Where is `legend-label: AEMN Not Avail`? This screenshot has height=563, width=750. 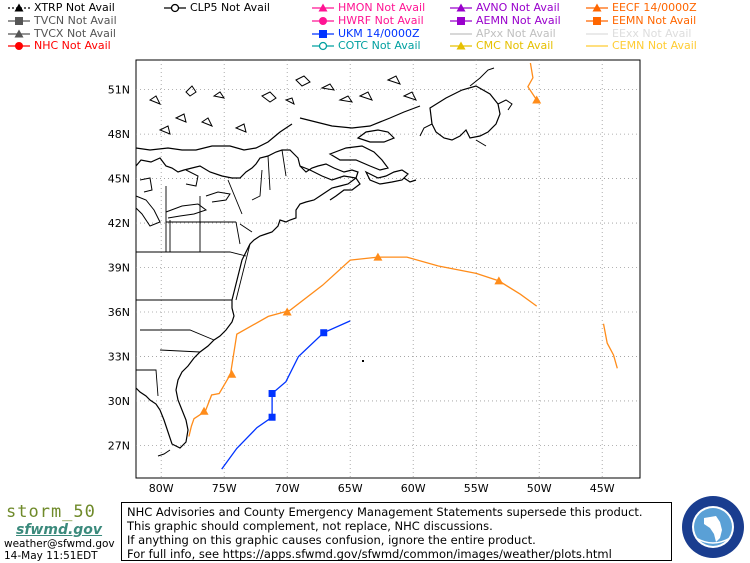 legend-label: AEMN Not Avail is located at coordinates (518, 20).